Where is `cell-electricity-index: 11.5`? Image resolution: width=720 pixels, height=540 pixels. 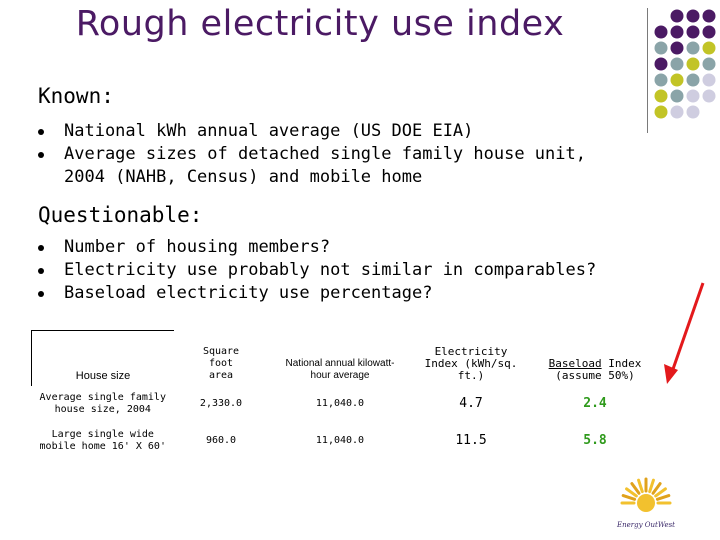 cell-electricity-index: 11.5 is located at coordinates (471, 440).